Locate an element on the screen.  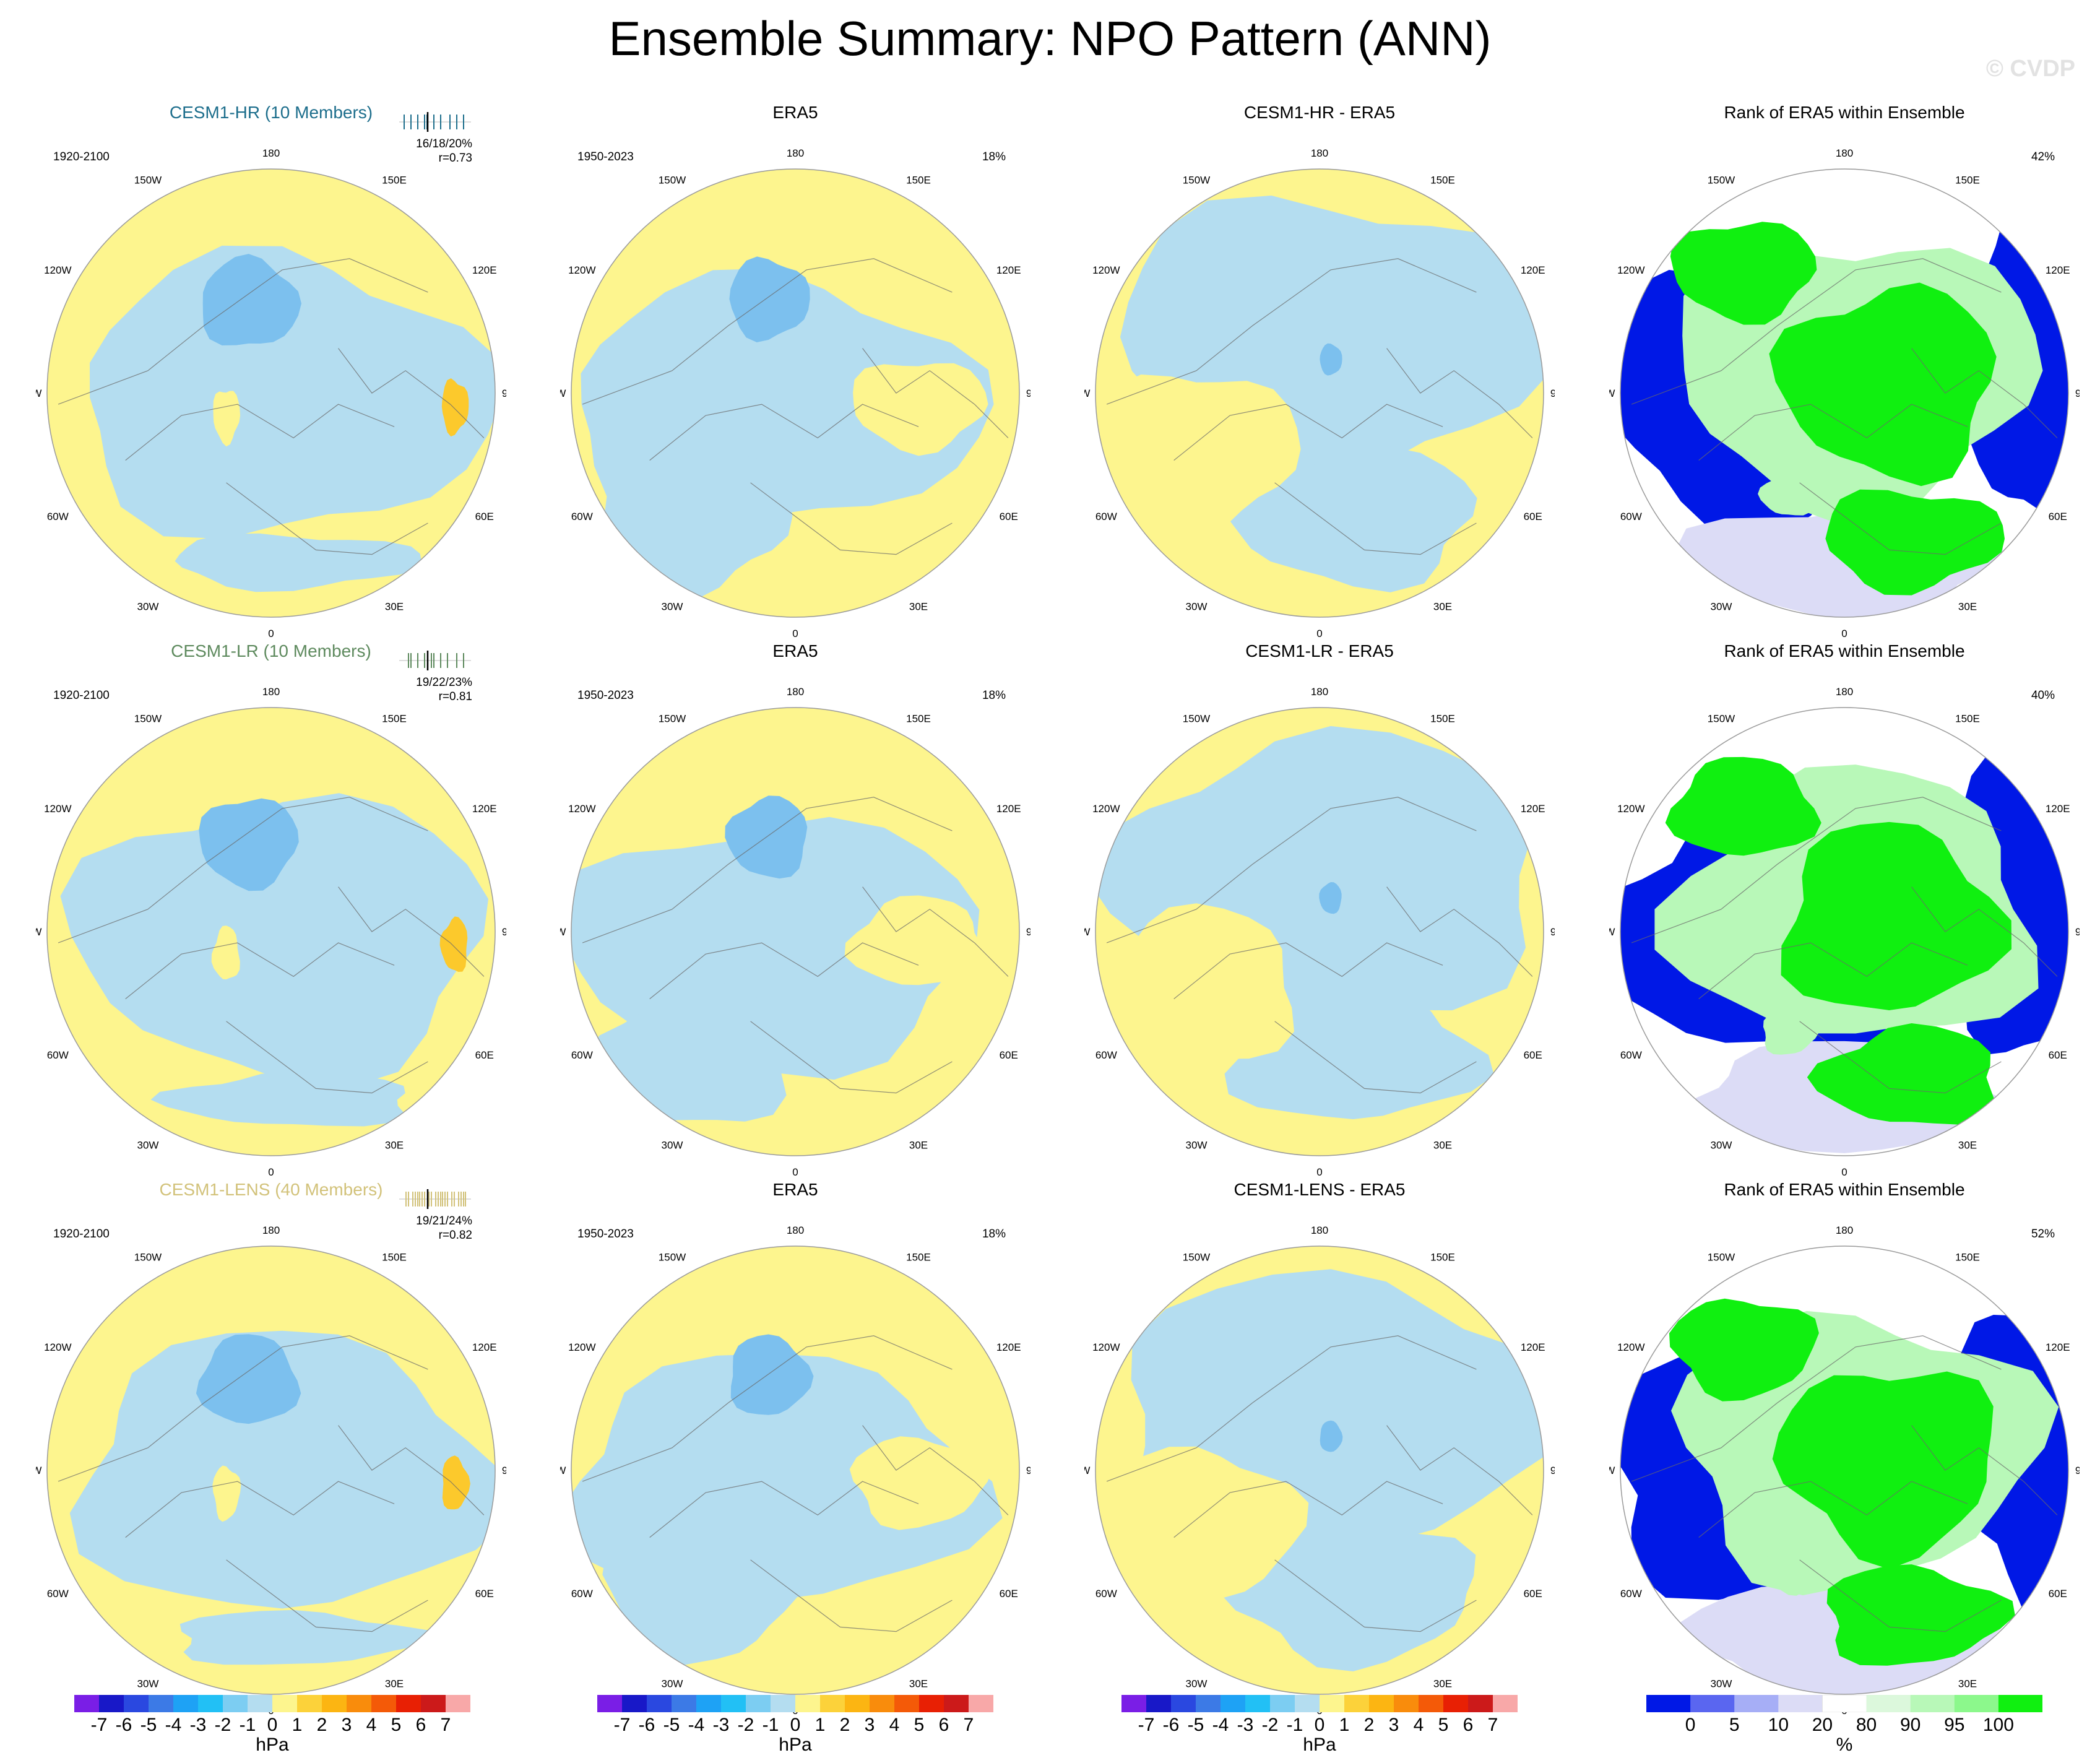
member-spread-strip is located at coordinates (435, 1199).